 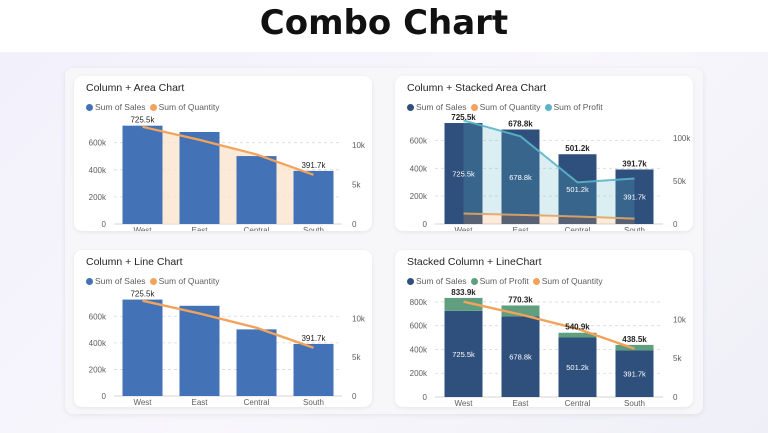 What do you see at coordinates (577, 148) in the screenshot?
I see `data-label: 501.2k` at bounding box center [577, 148].